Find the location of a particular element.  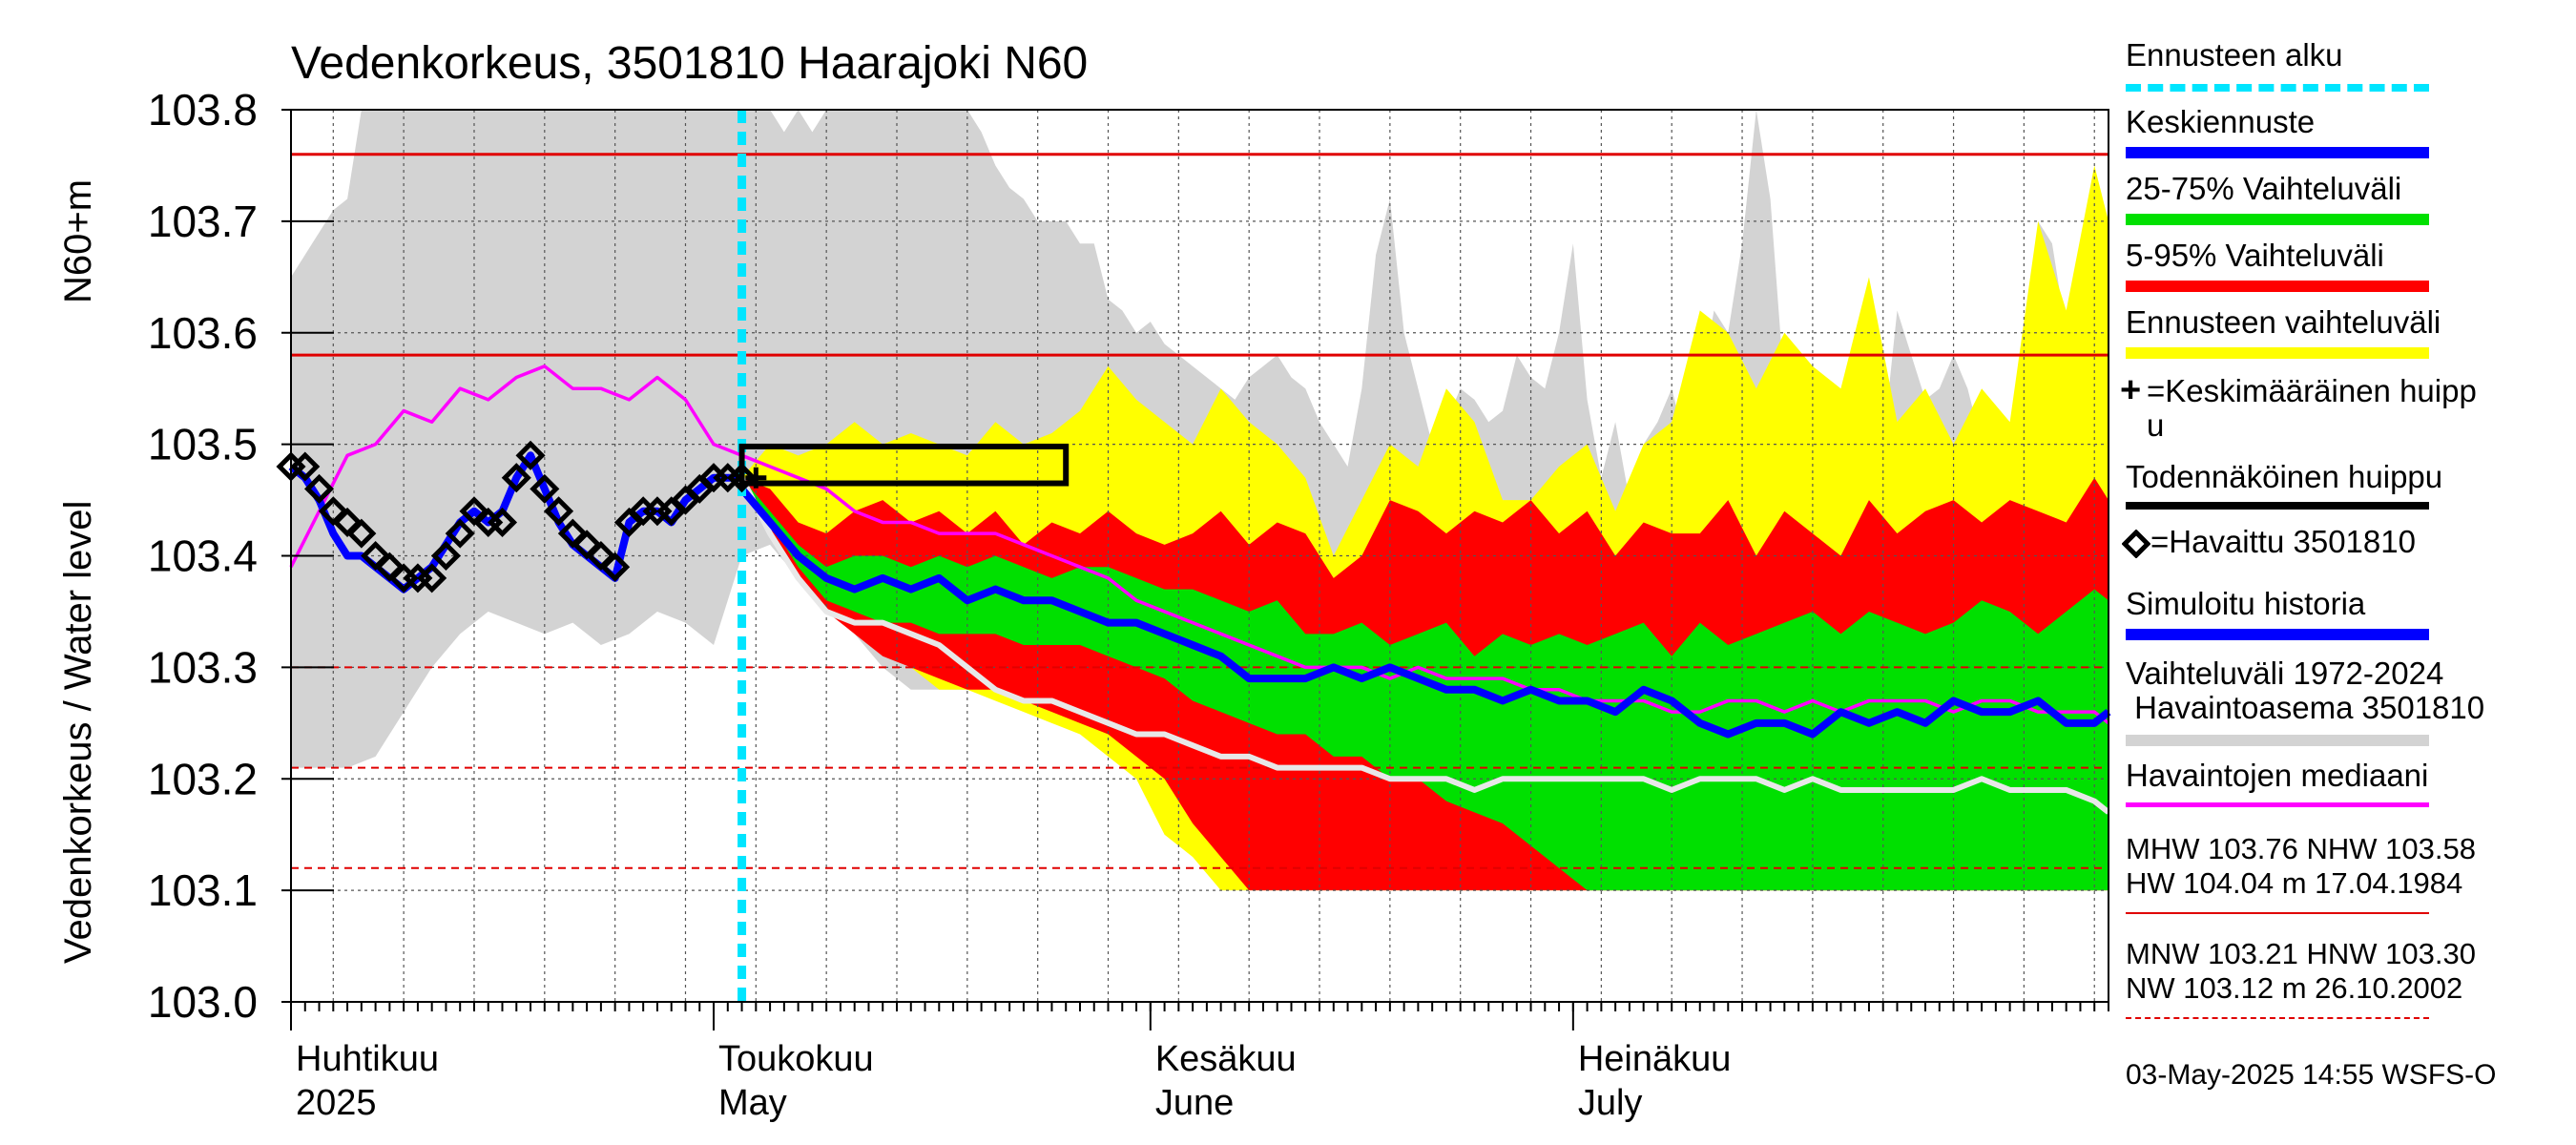

legend-swatch-red is located at coordinates (2277, 286).